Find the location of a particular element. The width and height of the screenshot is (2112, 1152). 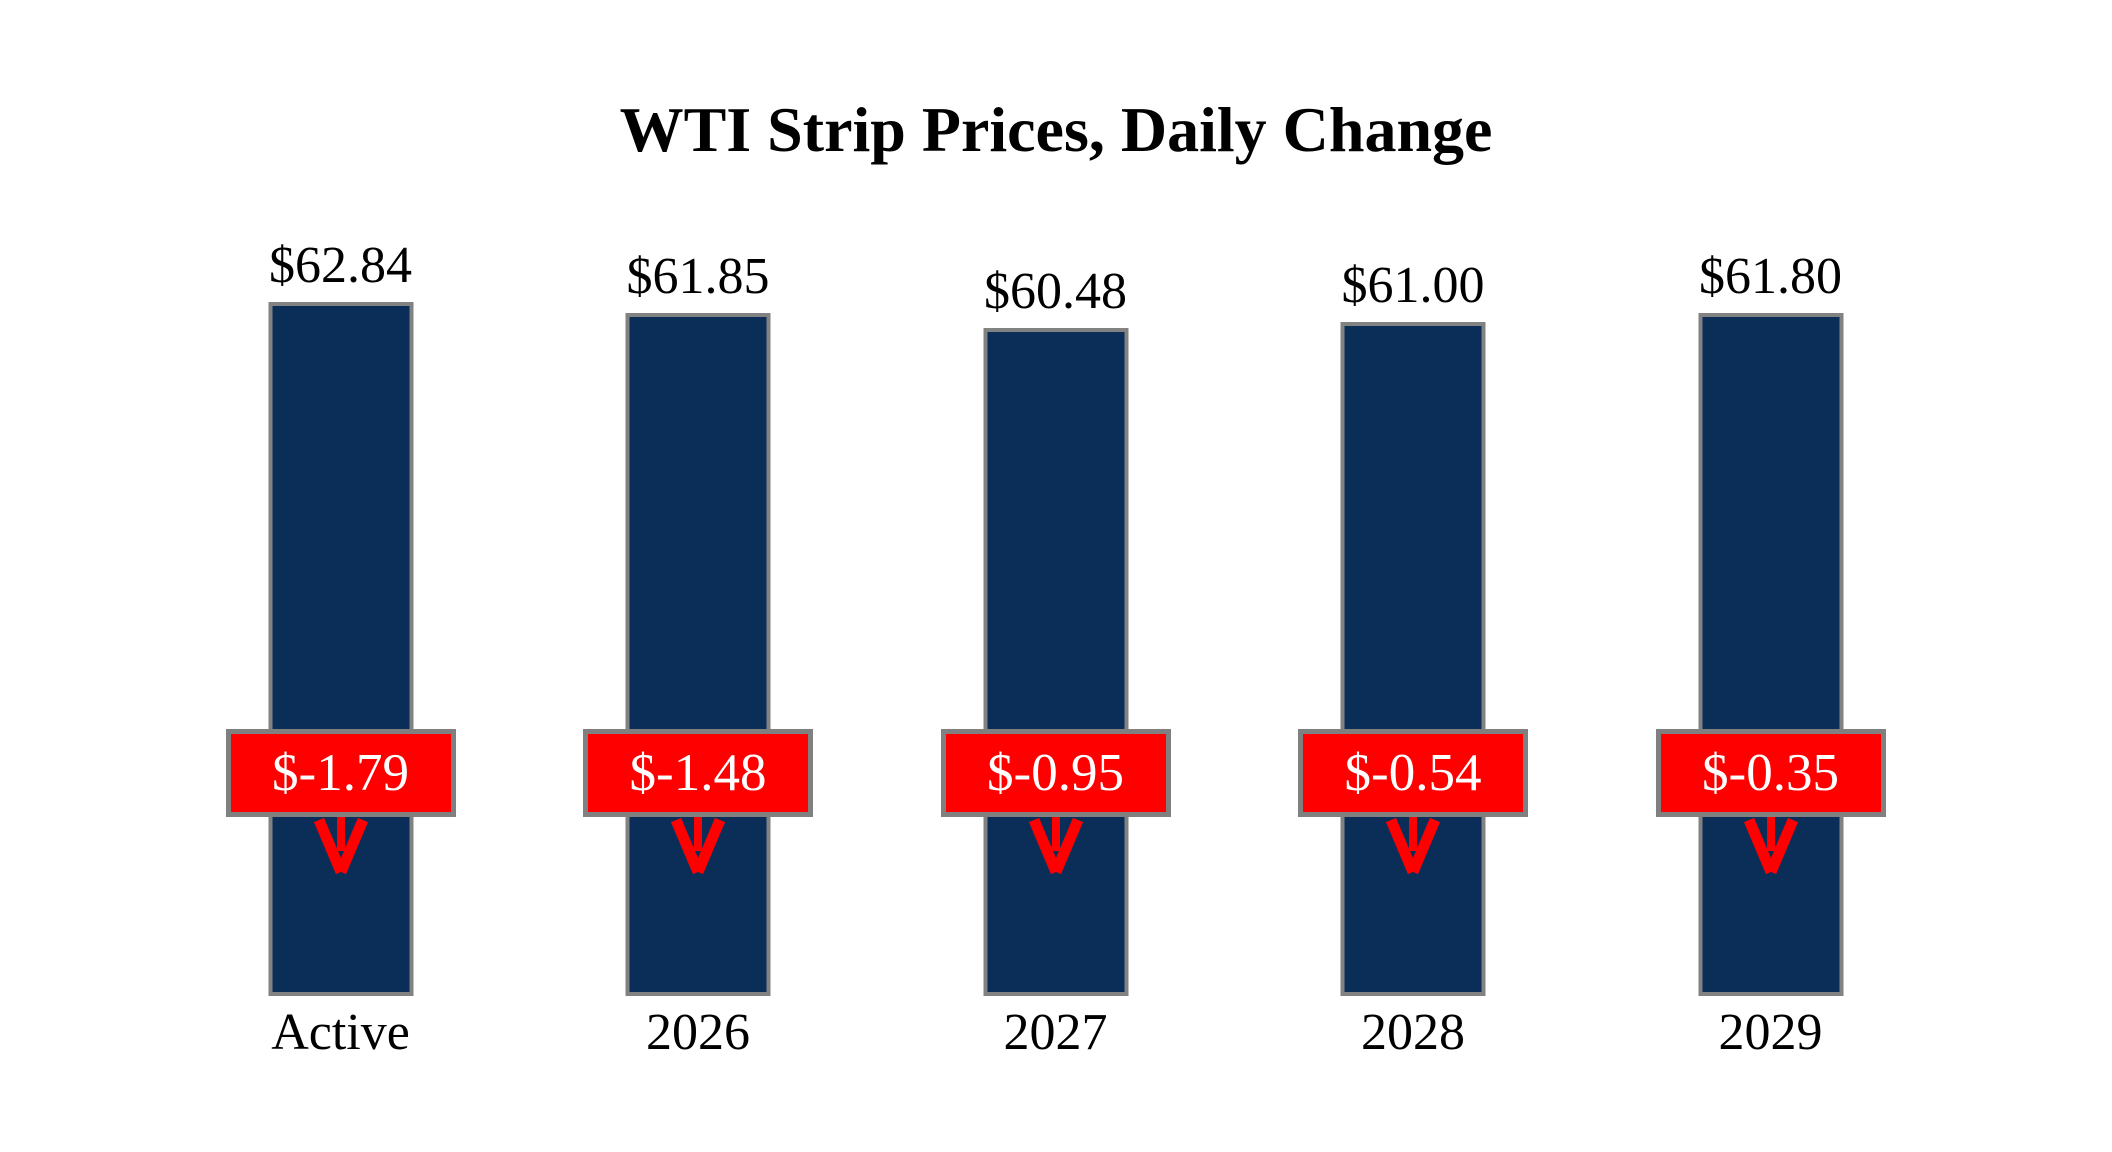

change-badge: $-0.95 is located at coordinates (1055, 773).